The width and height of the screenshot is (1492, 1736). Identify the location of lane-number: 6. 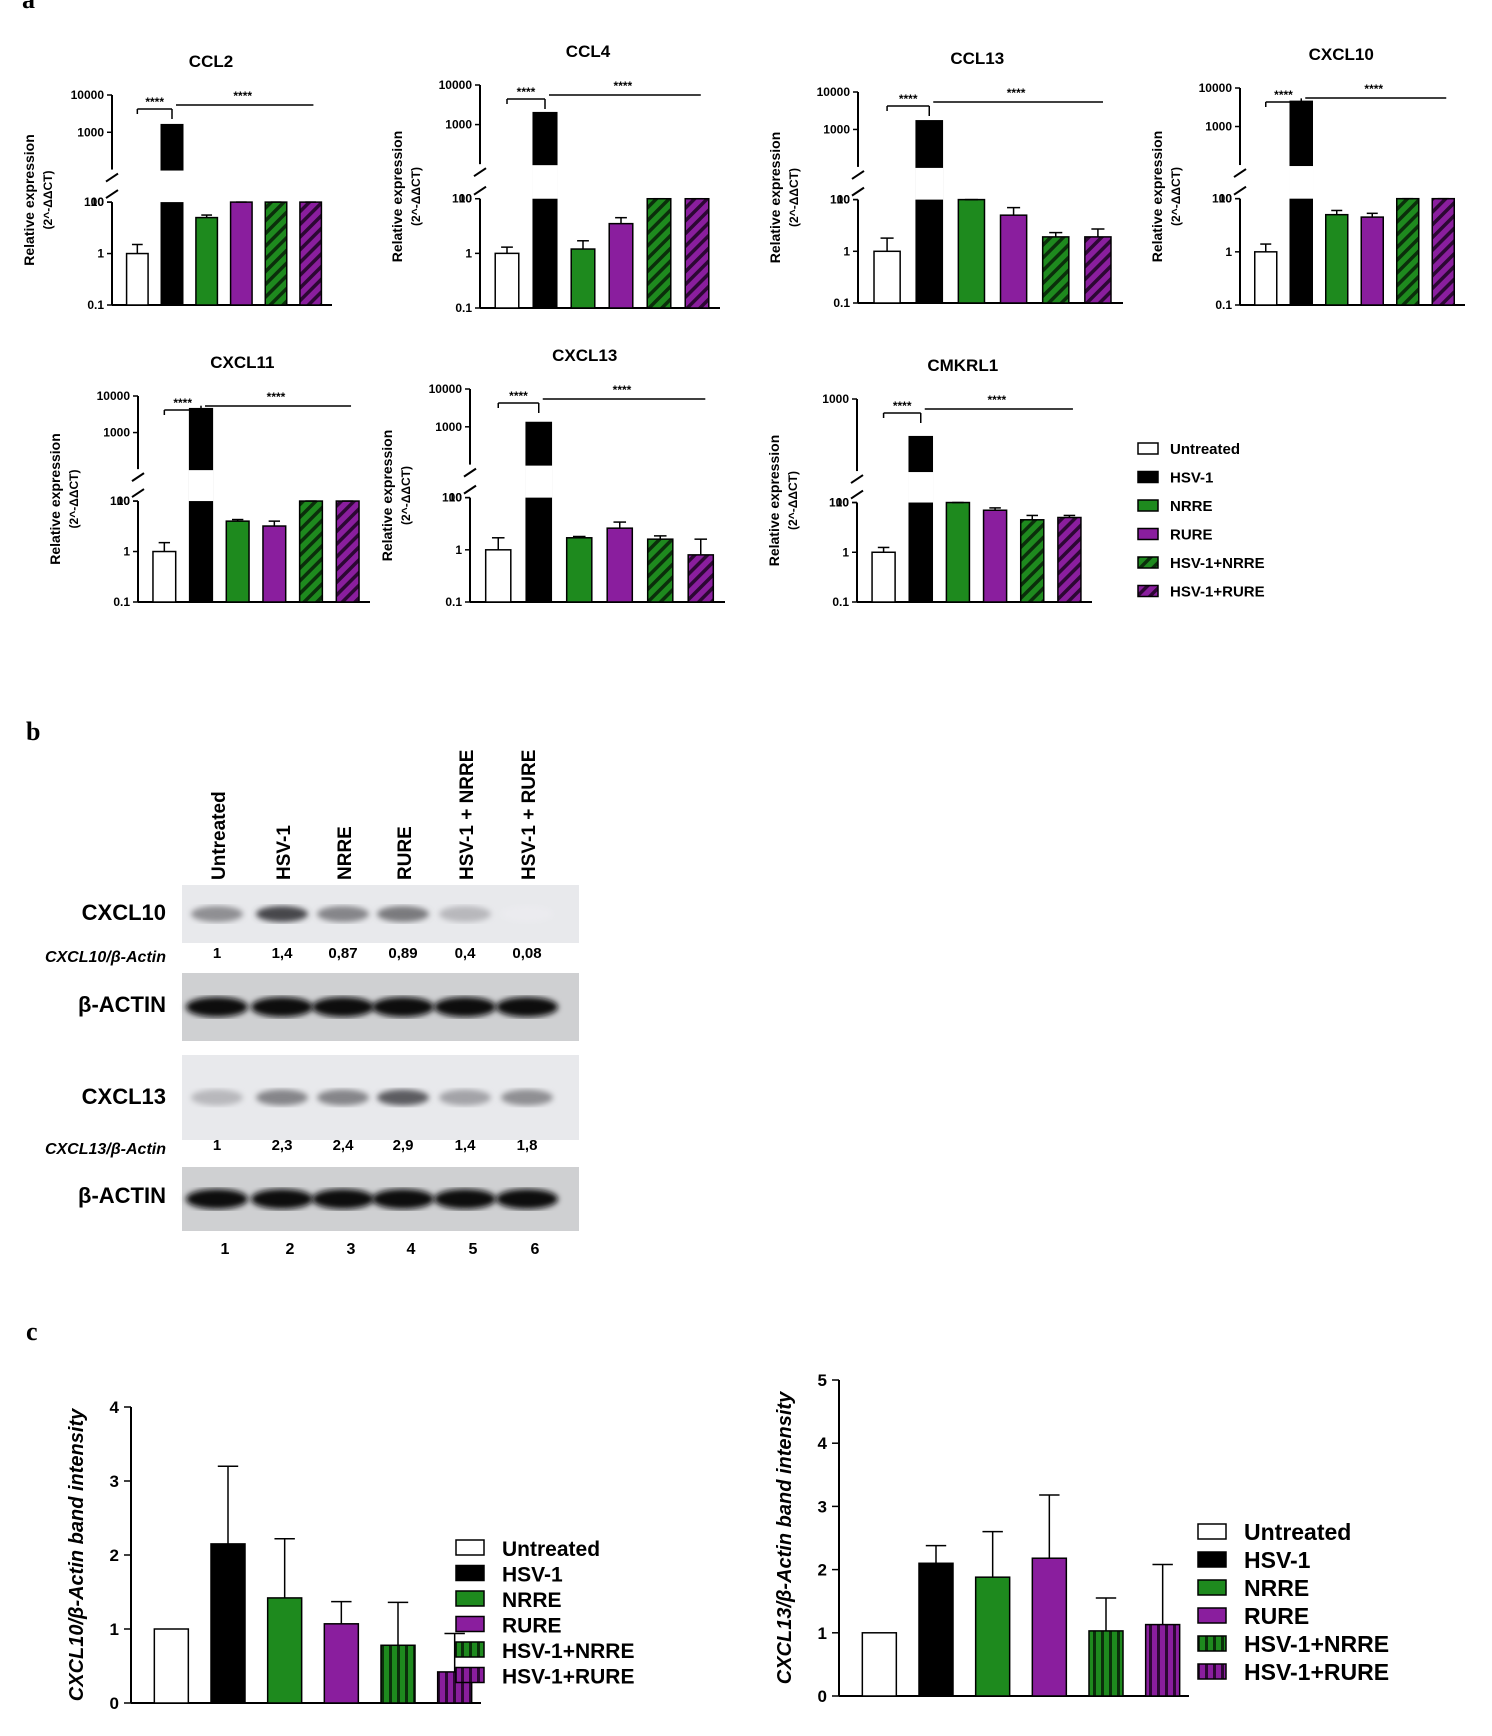
(535, 1249).